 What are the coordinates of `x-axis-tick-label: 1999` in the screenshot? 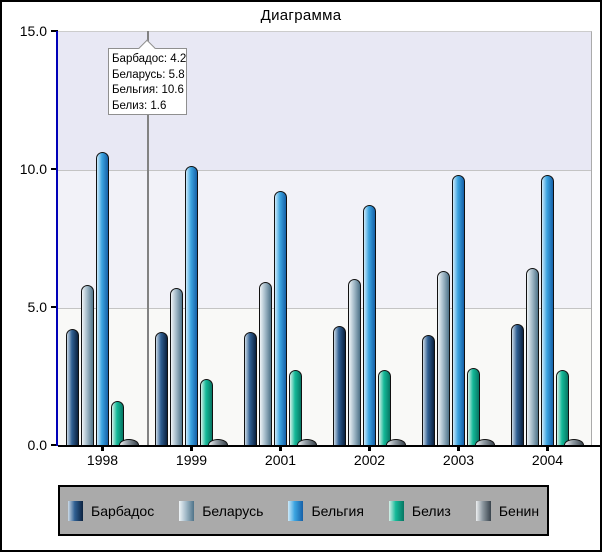 It's located at (191, 460).